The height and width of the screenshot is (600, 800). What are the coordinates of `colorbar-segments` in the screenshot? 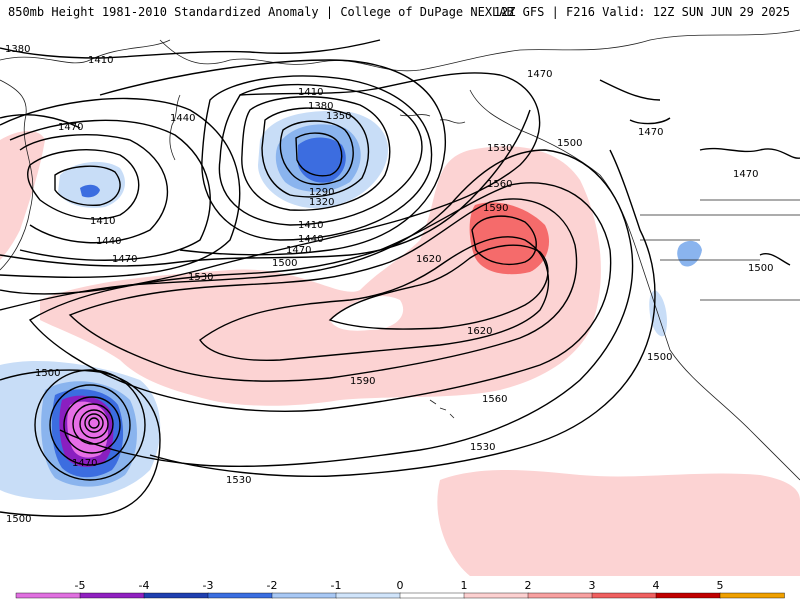 It's located at (400, 595).